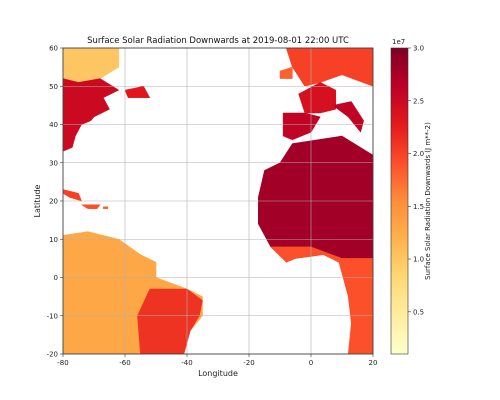  I want to click on y-axis-ticks: 60 50 40 30 20 10 0 -10 -20, so click(55, 202).